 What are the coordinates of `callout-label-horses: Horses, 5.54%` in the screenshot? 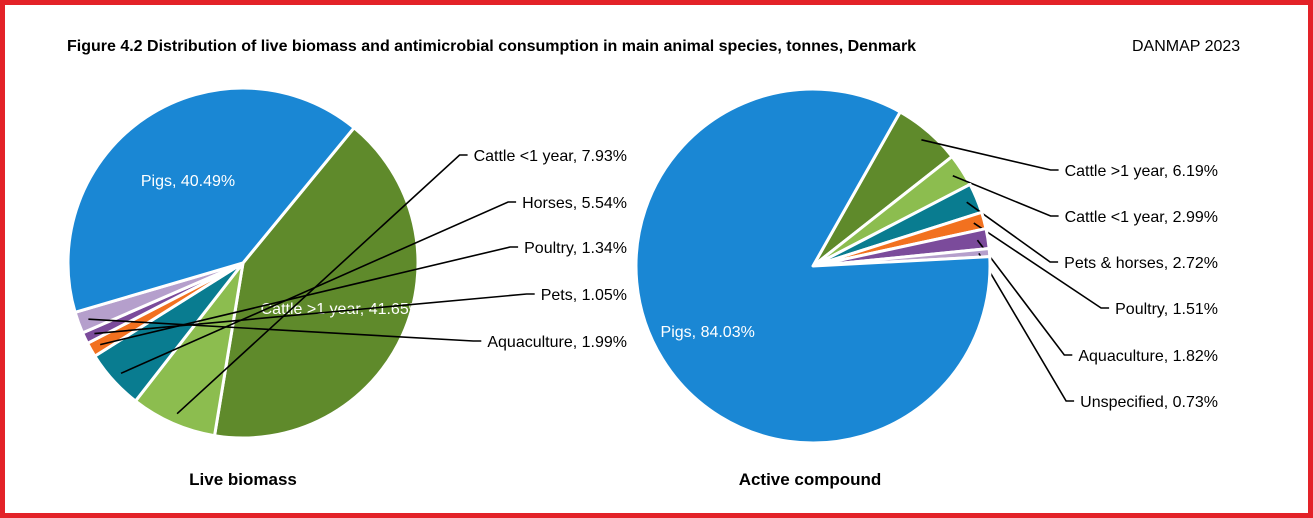 It's located at (574, 203).